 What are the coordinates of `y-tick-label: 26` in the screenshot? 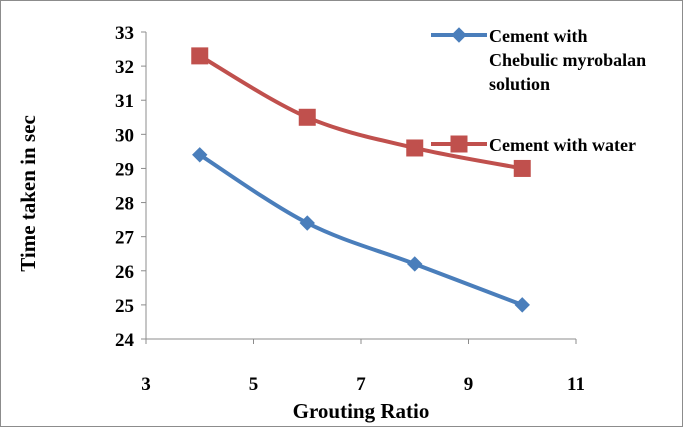 It's located at (124, 272).